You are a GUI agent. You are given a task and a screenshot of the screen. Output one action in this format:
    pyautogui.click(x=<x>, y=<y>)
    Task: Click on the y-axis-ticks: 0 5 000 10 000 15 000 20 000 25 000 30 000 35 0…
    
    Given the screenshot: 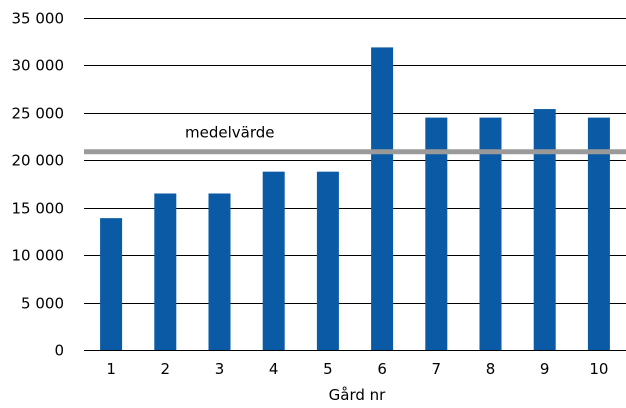 What is the action you would take?
    pyautogui.click(x=38, y=185)
    